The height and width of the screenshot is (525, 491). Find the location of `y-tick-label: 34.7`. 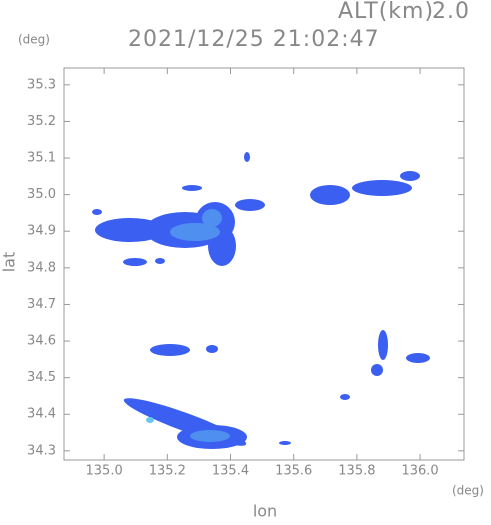

y-tick-label: 34.7 is located at coordinates (41, 304).